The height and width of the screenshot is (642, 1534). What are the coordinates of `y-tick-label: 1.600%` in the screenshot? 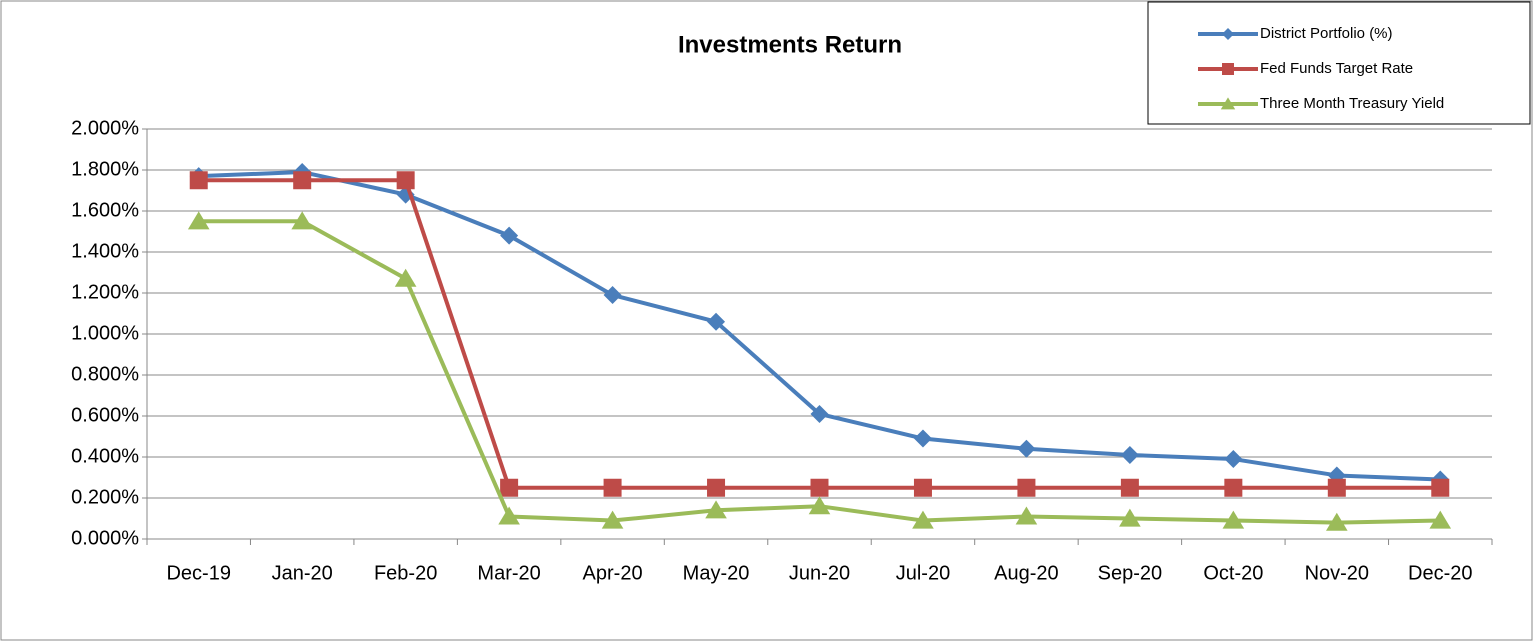 It's located at (105, 210).